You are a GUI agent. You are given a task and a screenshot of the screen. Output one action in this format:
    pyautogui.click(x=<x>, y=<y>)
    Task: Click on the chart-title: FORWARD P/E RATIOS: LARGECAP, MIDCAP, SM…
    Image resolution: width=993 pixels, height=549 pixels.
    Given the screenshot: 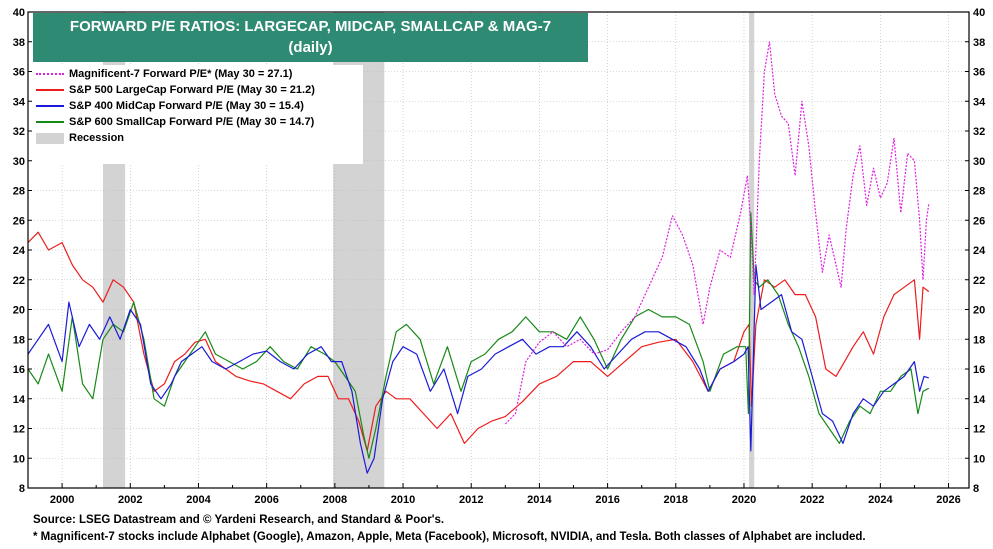 What is the action you would take?
    pyautogui.click(x=310, y=37)
    